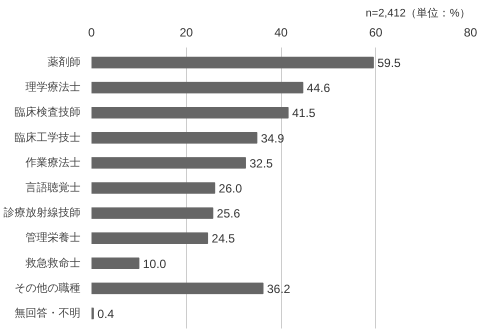 This screenshot has height=333, width=500. What do you see at coordinates (304, 113) in the screenshot?
I see `data-label: 41.5` at bounding box center [304, 113].